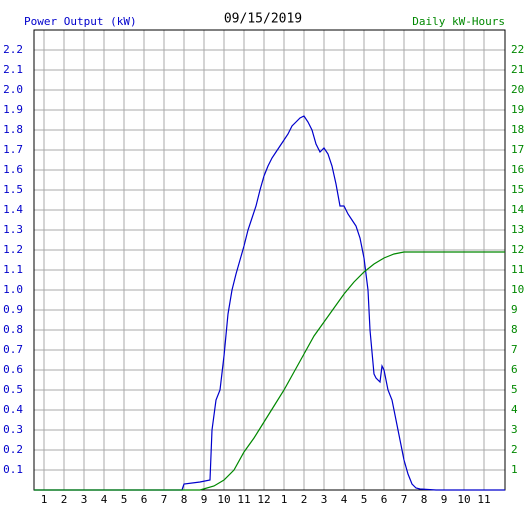  Describe the element at coordinates (514, 409) in the screenshot. I see `y2-tick-label: 4` at that location.